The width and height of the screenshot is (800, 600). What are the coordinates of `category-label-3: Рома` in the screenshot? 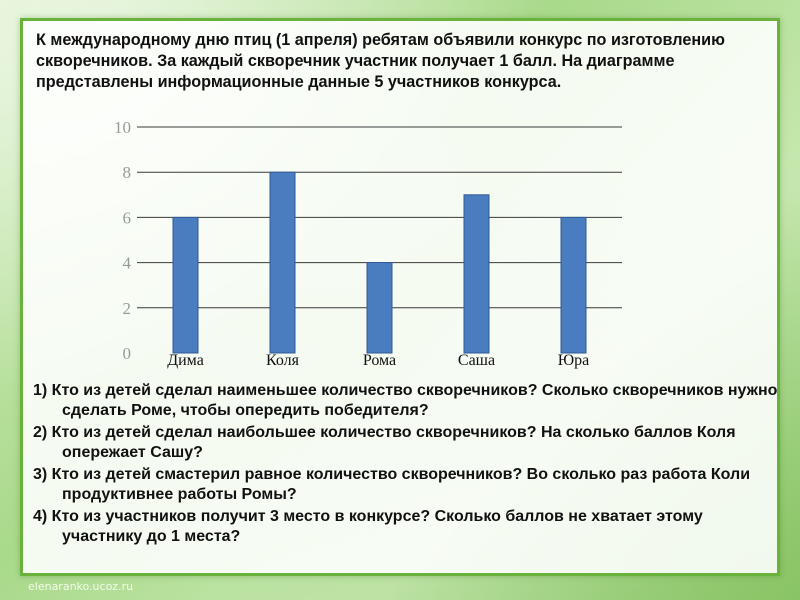 It's located at (379, 360).